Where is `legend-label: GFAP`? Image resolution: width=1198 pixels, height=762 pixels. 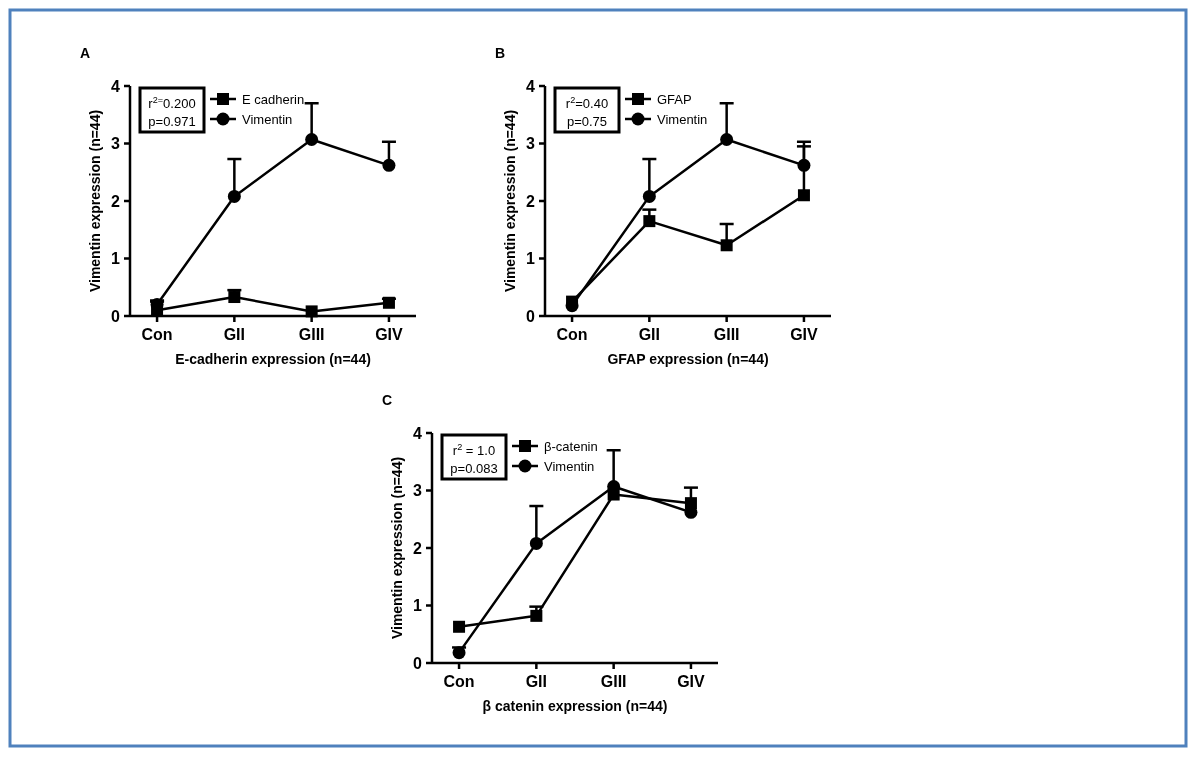
legend-label: GFAP is located at coordinates (674, 99).